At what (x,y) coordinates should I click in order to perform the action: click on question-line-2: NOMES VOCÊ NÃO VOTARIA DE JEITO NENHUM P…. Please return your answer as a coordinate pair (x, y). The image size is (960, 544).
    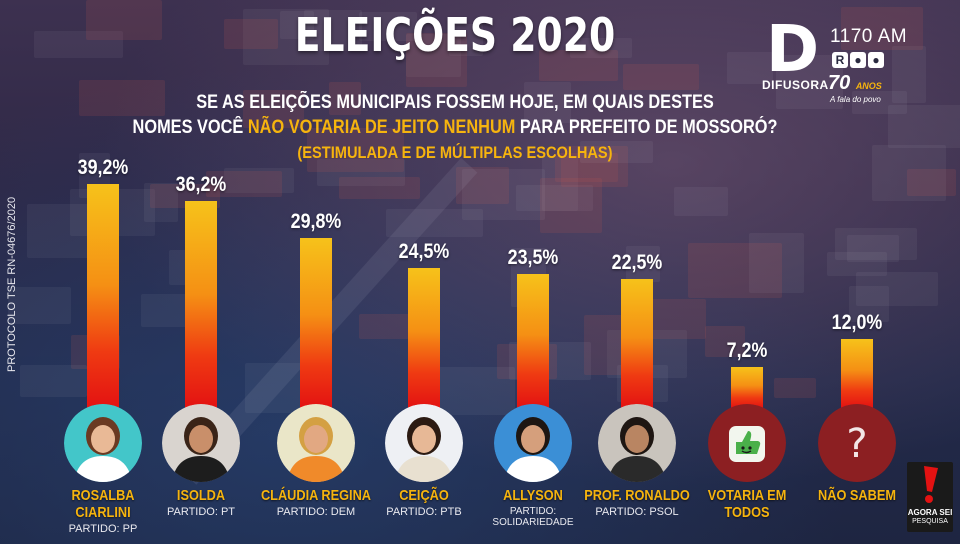
    Looking at the image, I should click on (455, 128).